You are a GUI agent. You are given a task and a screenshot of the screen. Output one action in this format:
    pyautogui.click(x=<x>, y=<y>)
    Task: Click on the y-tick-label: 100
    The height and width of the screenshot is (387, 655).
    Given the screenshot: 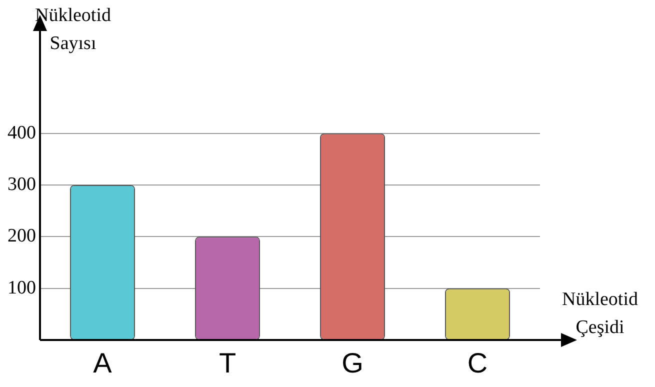 What is the action you would take?
    pyautogui.click(x=22, y=287)
    